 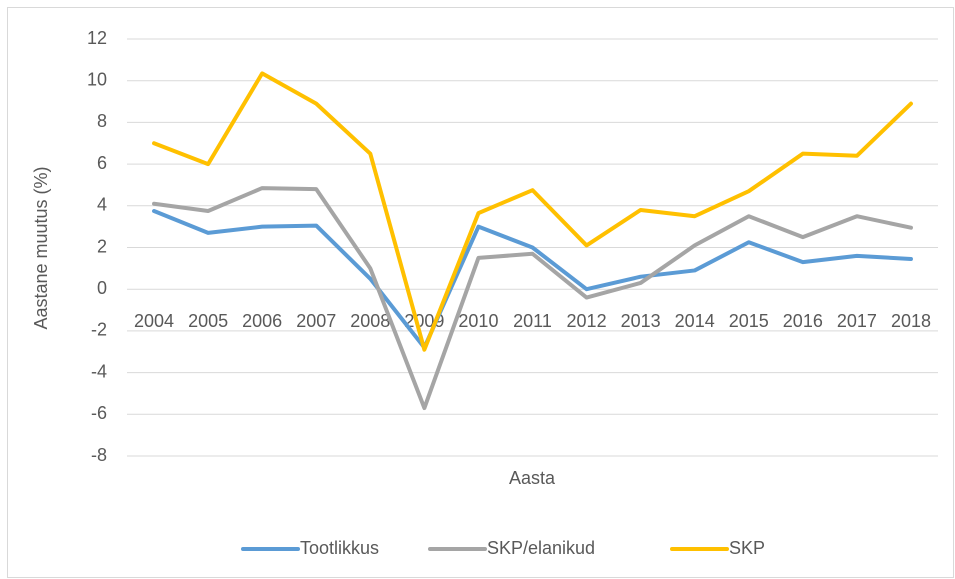 I want to click on y-tick-label: 12, so click(x=97, y=38).